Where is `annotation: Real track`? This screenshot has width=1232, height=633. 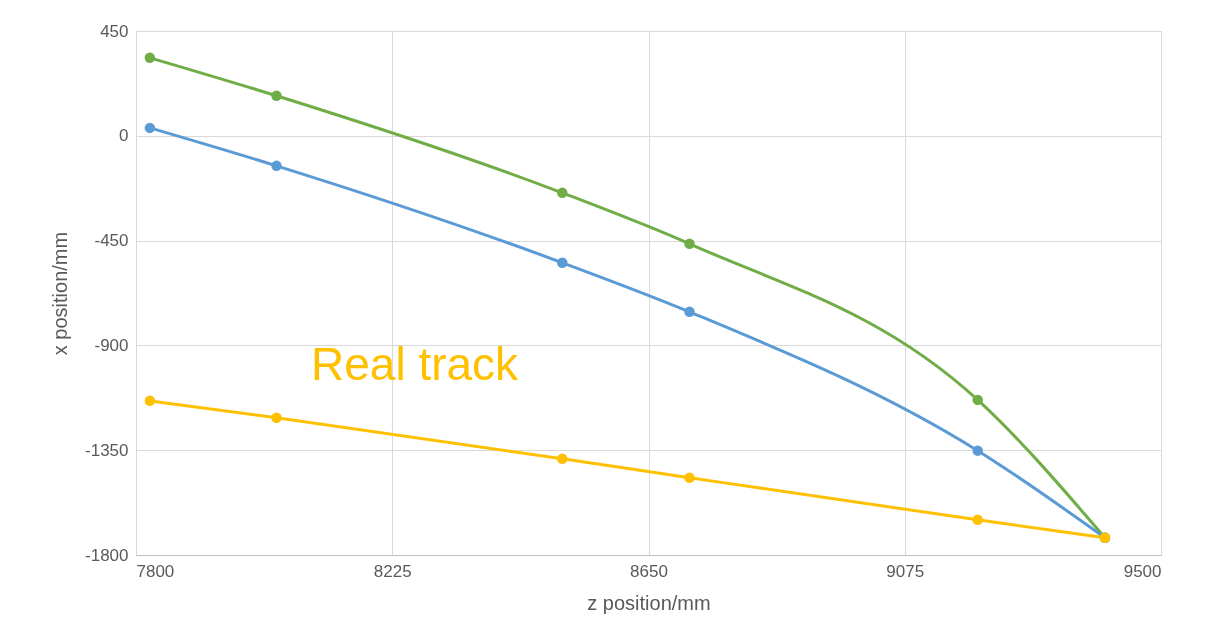 annotation: Real track is located at coordinates (415, 364).